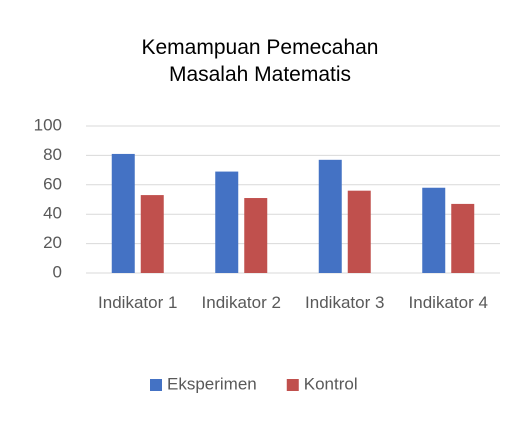 This screenshot has height=422, width=522. I want to click on legend-label: Kontrol, so click(331, 383).